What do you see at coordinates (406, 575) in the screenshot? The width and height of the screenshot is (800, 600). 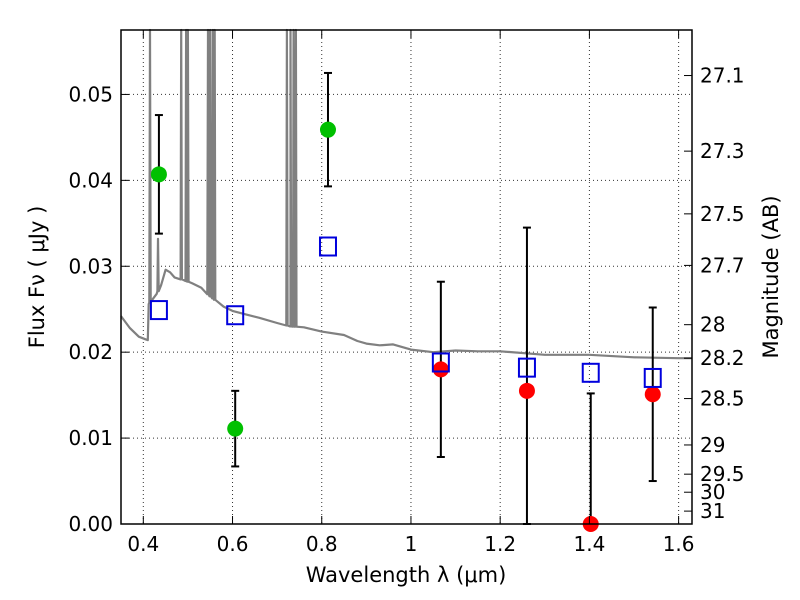 I see `x-axis-label: Wavelength λ (μm)` at bounding box center [406, 575].